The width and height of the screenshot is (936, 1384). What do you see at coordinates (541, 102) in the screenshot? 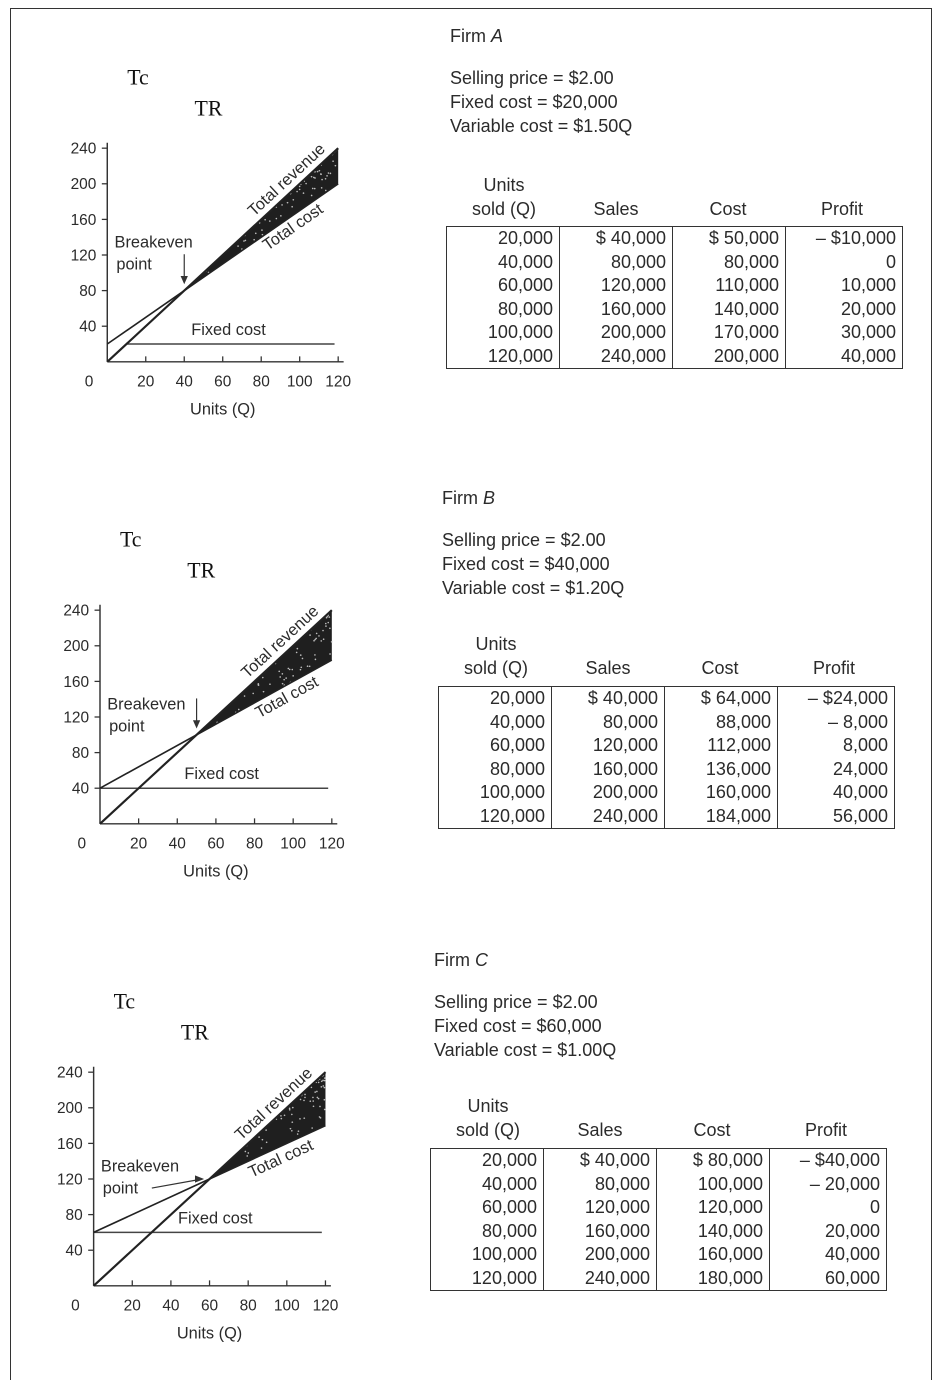
I see `fixed-cost-text: Fixed cost = $20,000` at bounding box center [541, 102].